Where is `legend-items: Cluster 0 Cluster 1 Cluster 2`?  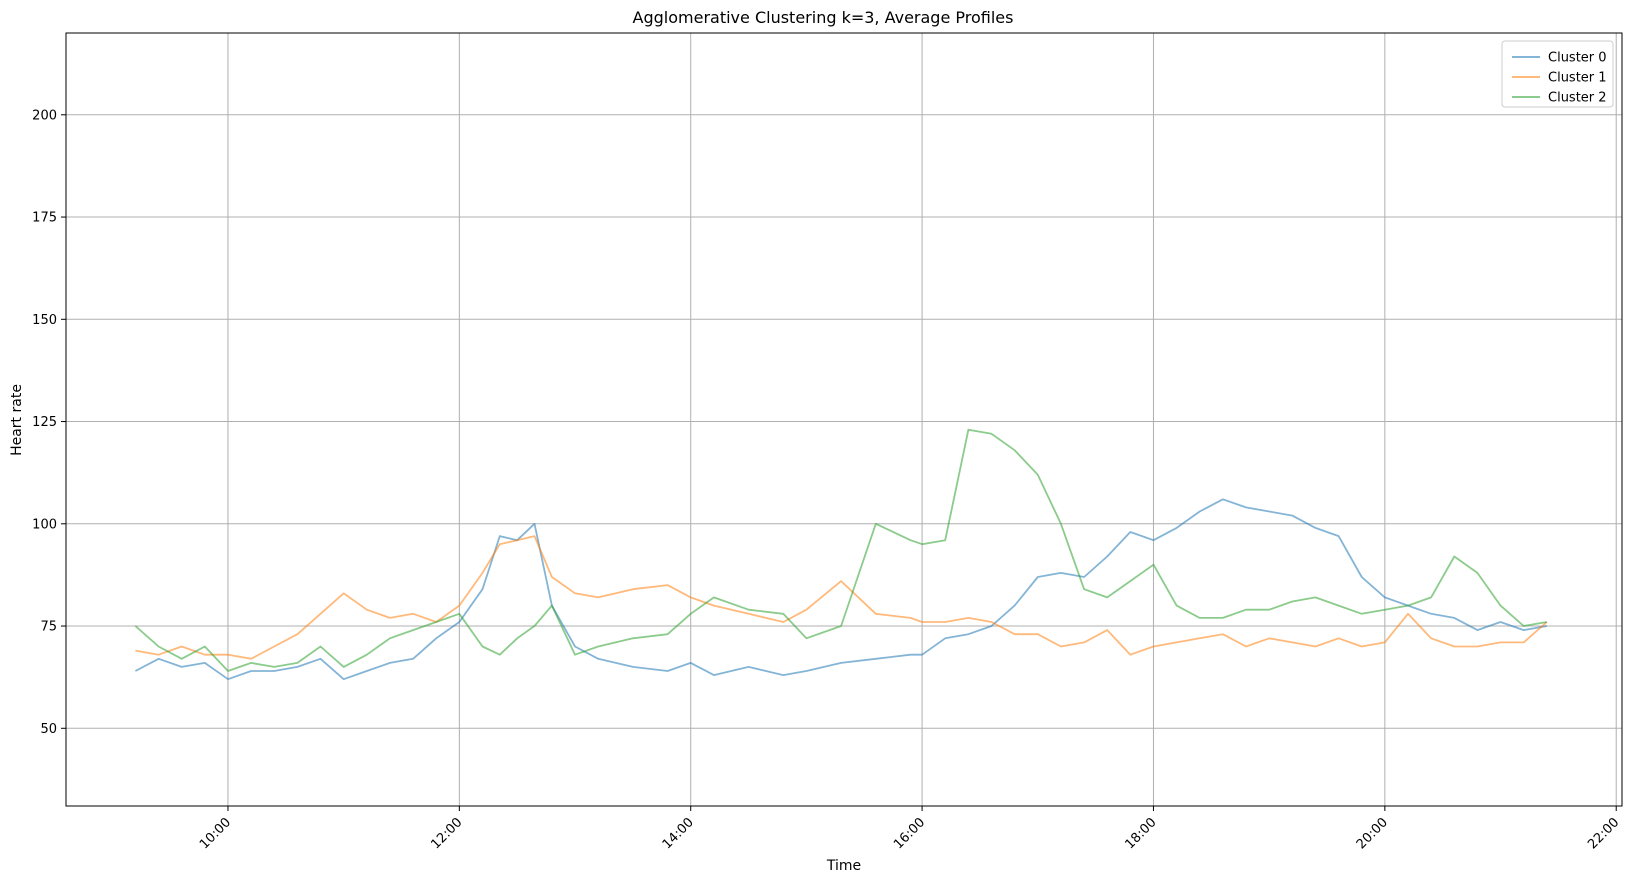 legend-items: Cluster 0 Cluster 1 Cluster 2 is located at coordinates (1559, 78).